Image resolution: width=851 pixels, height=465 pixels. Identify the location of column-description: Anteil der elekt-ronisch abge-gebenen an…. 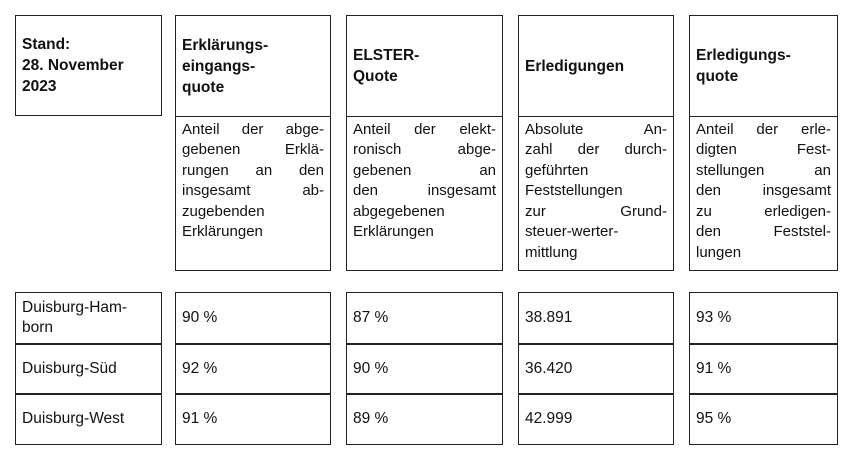
(424, 193).